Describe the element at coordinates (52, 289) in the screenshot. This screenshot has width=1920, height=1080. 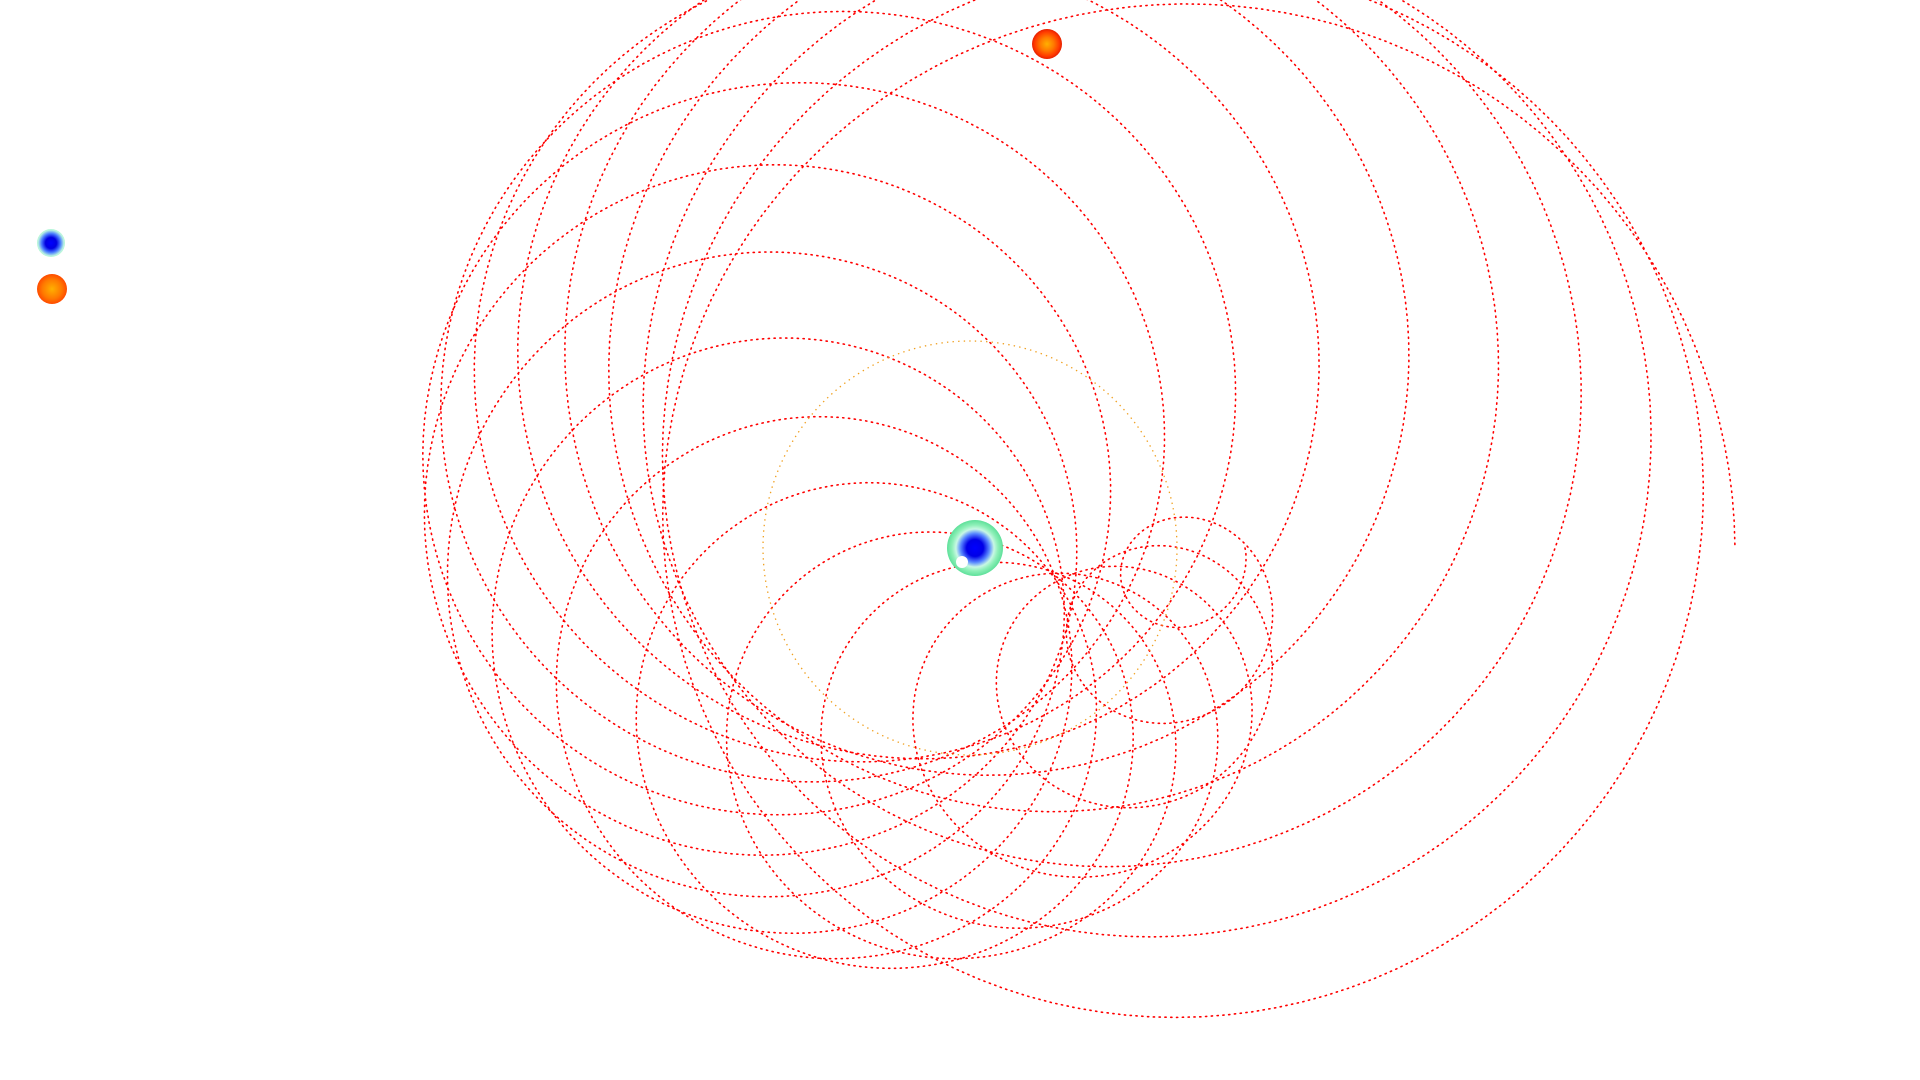
I see `legend-sun-icon` at that location.